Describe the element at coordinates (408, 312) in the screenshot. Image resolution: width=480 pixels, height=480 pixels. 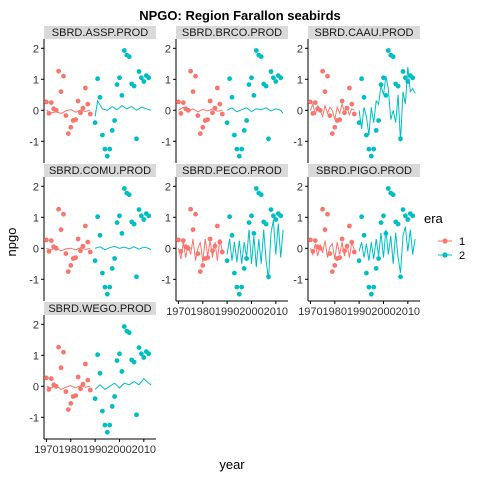
I see `x-tick-label: 2010` at that location.